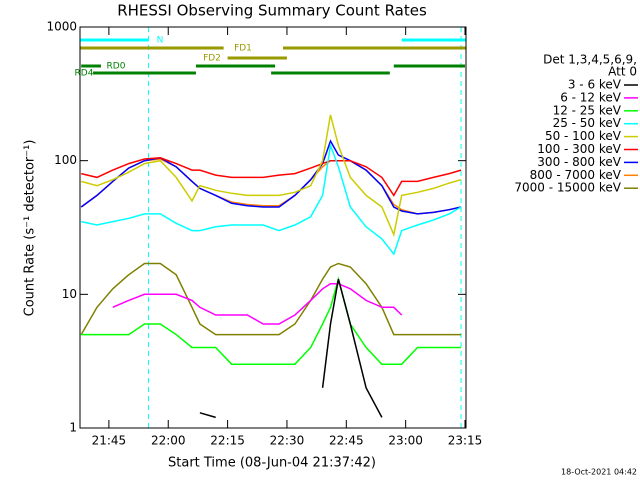  What do you see at coordinates (227, 441) in the screenshot?
I see `x-tick-label: 22:15` at bounding box center [227, 441].